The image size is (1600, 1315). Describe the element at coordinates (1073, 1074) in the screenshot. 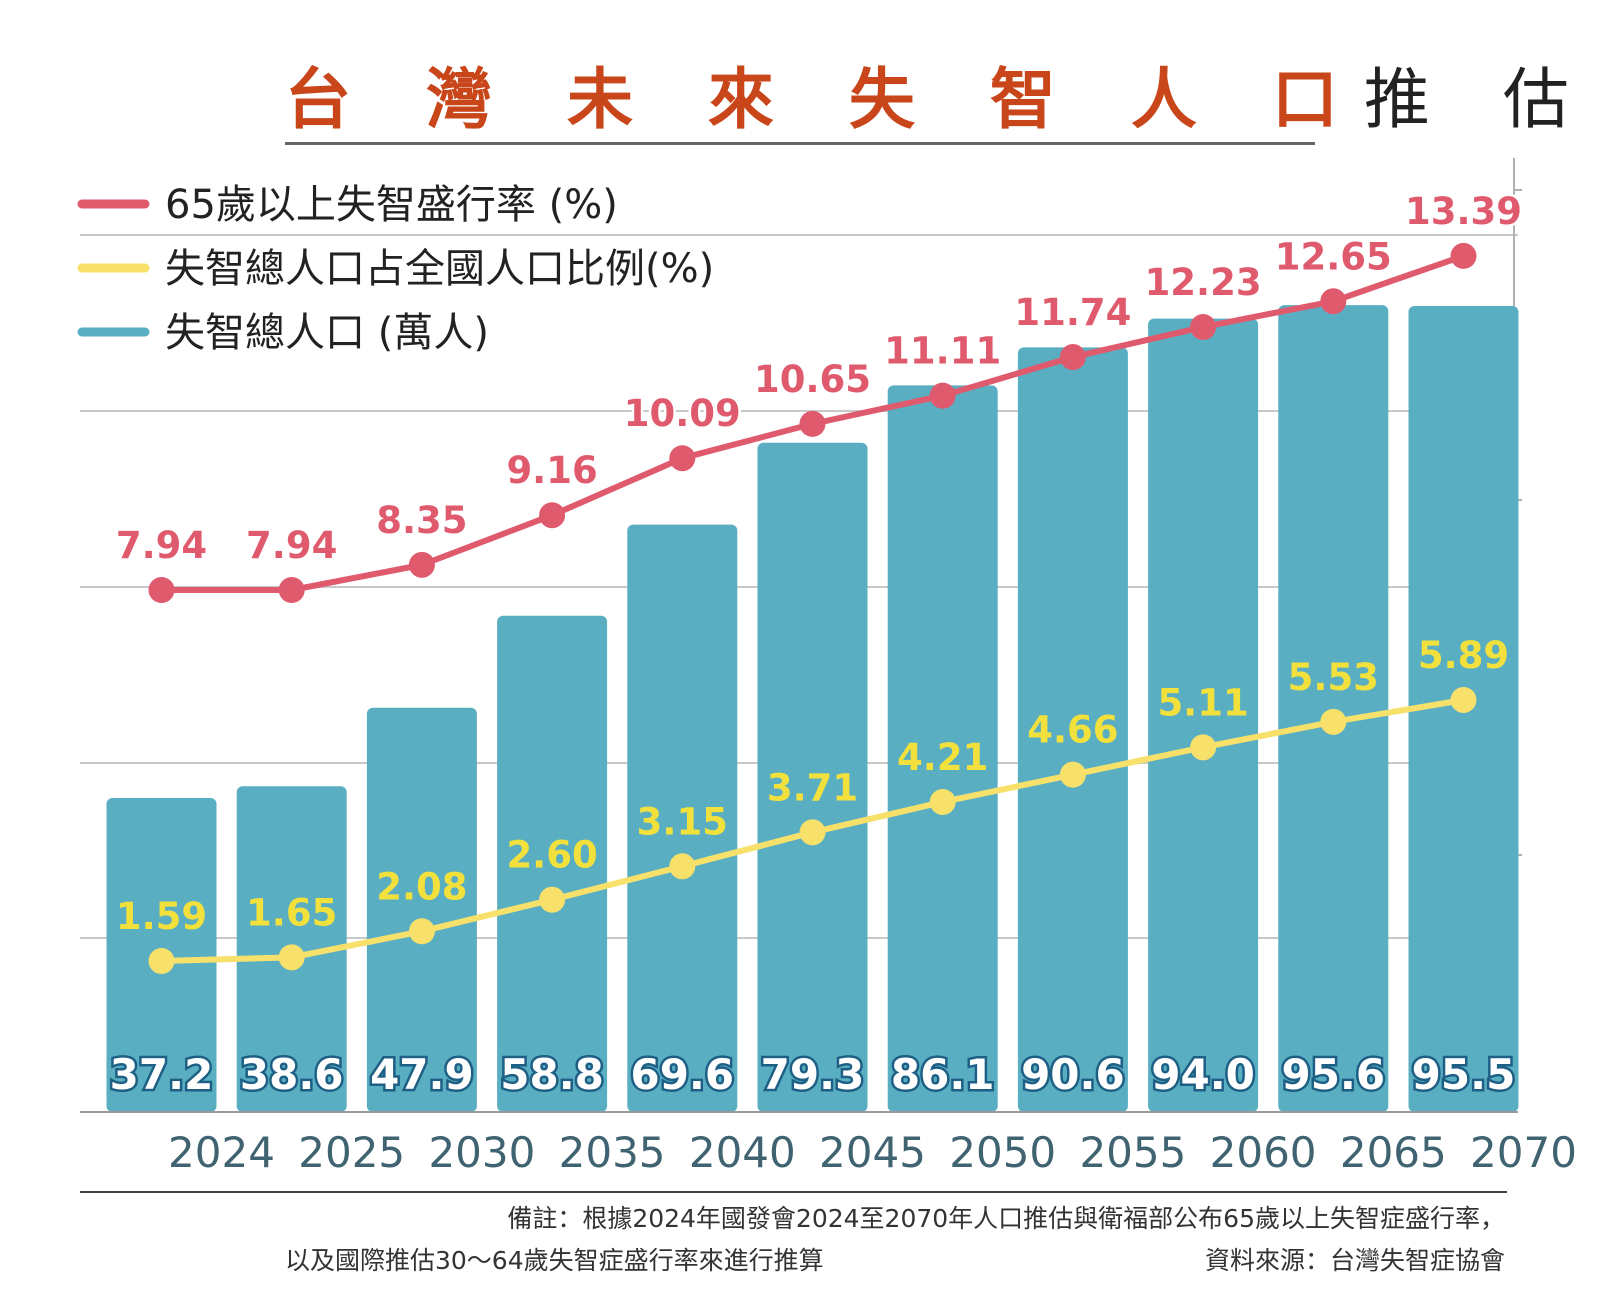

I see `bar-value-label: 90.6` at that location.